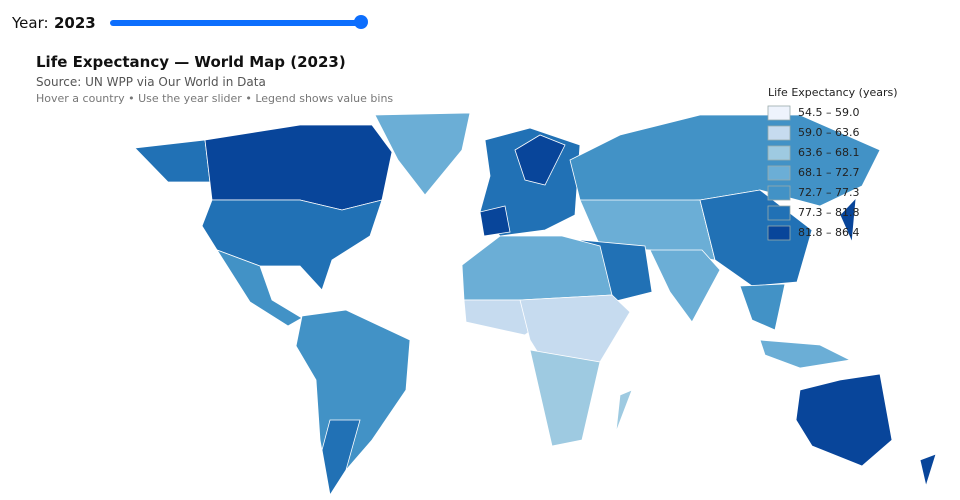 Image resolution: width=960 pixels, height=500 pixels. Describe the element at coordinates (191, 62) in the screenshot. I see `title: Life Expectancy — World Map (2023)` at that location.